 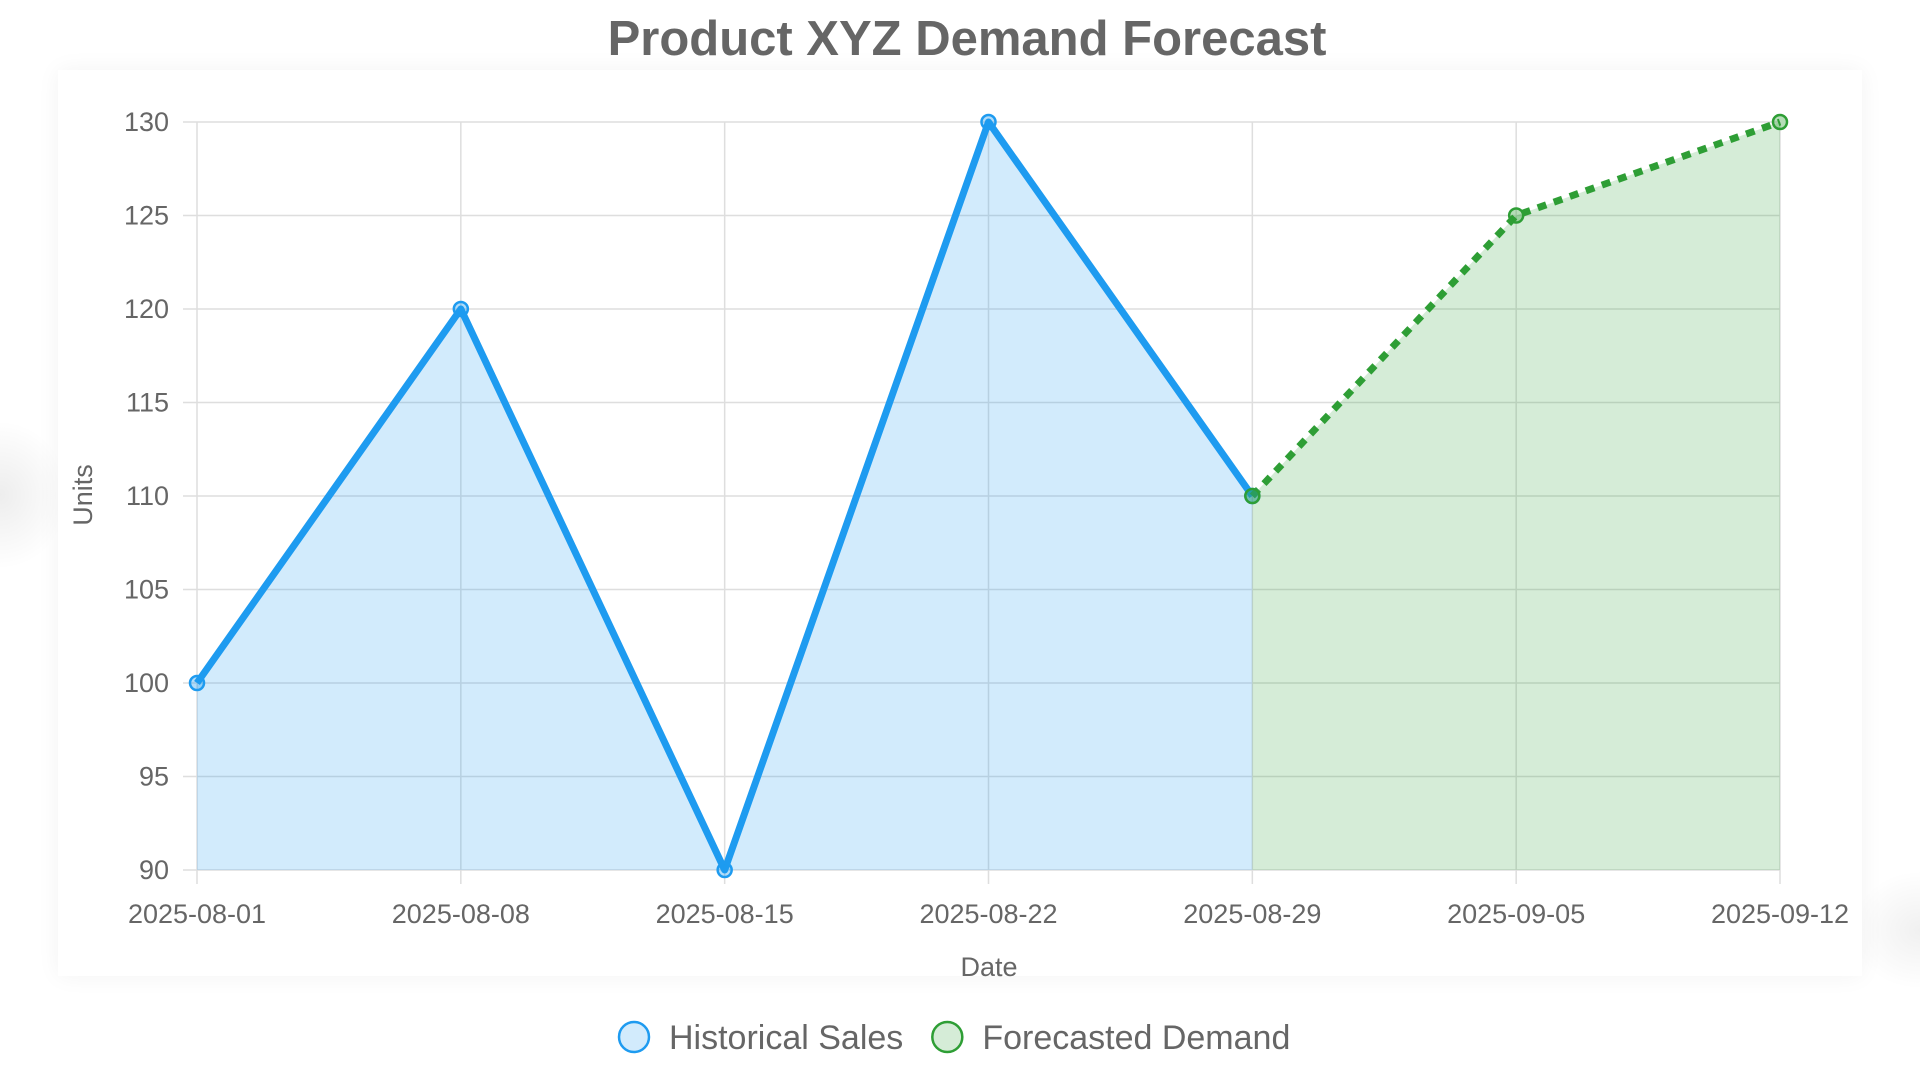 What do you see at coordinates (197, 914) in the screenshot?
I see `x-tick-label: 2025-08-01` at bounding box center [197, 914].